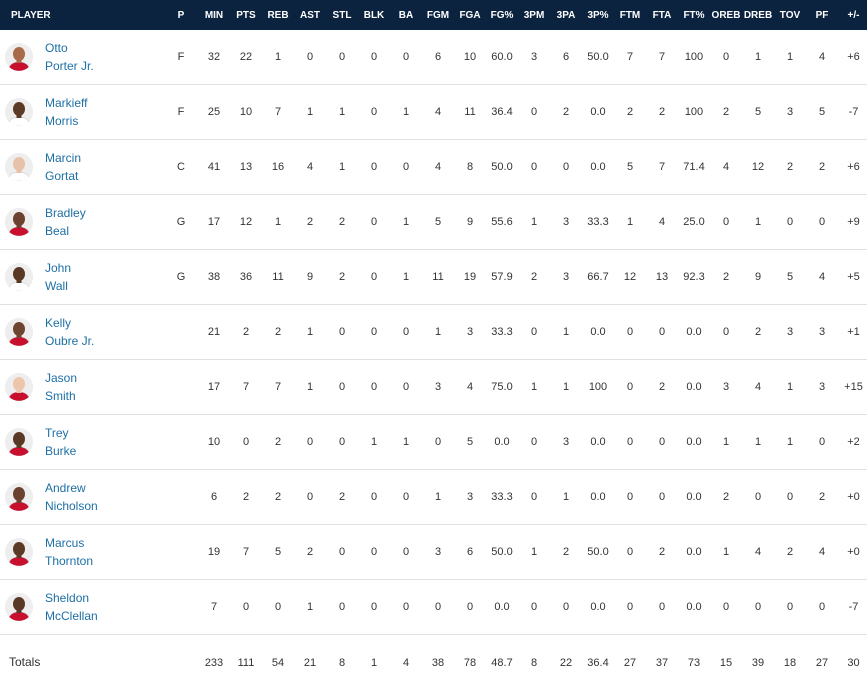 Image resolution: width=867 pixels, height=673 pixels. What do you see at coordinates (25, 661) in the screenshot?
I see `totals-label: Totals` at bounding box center [25, 661].